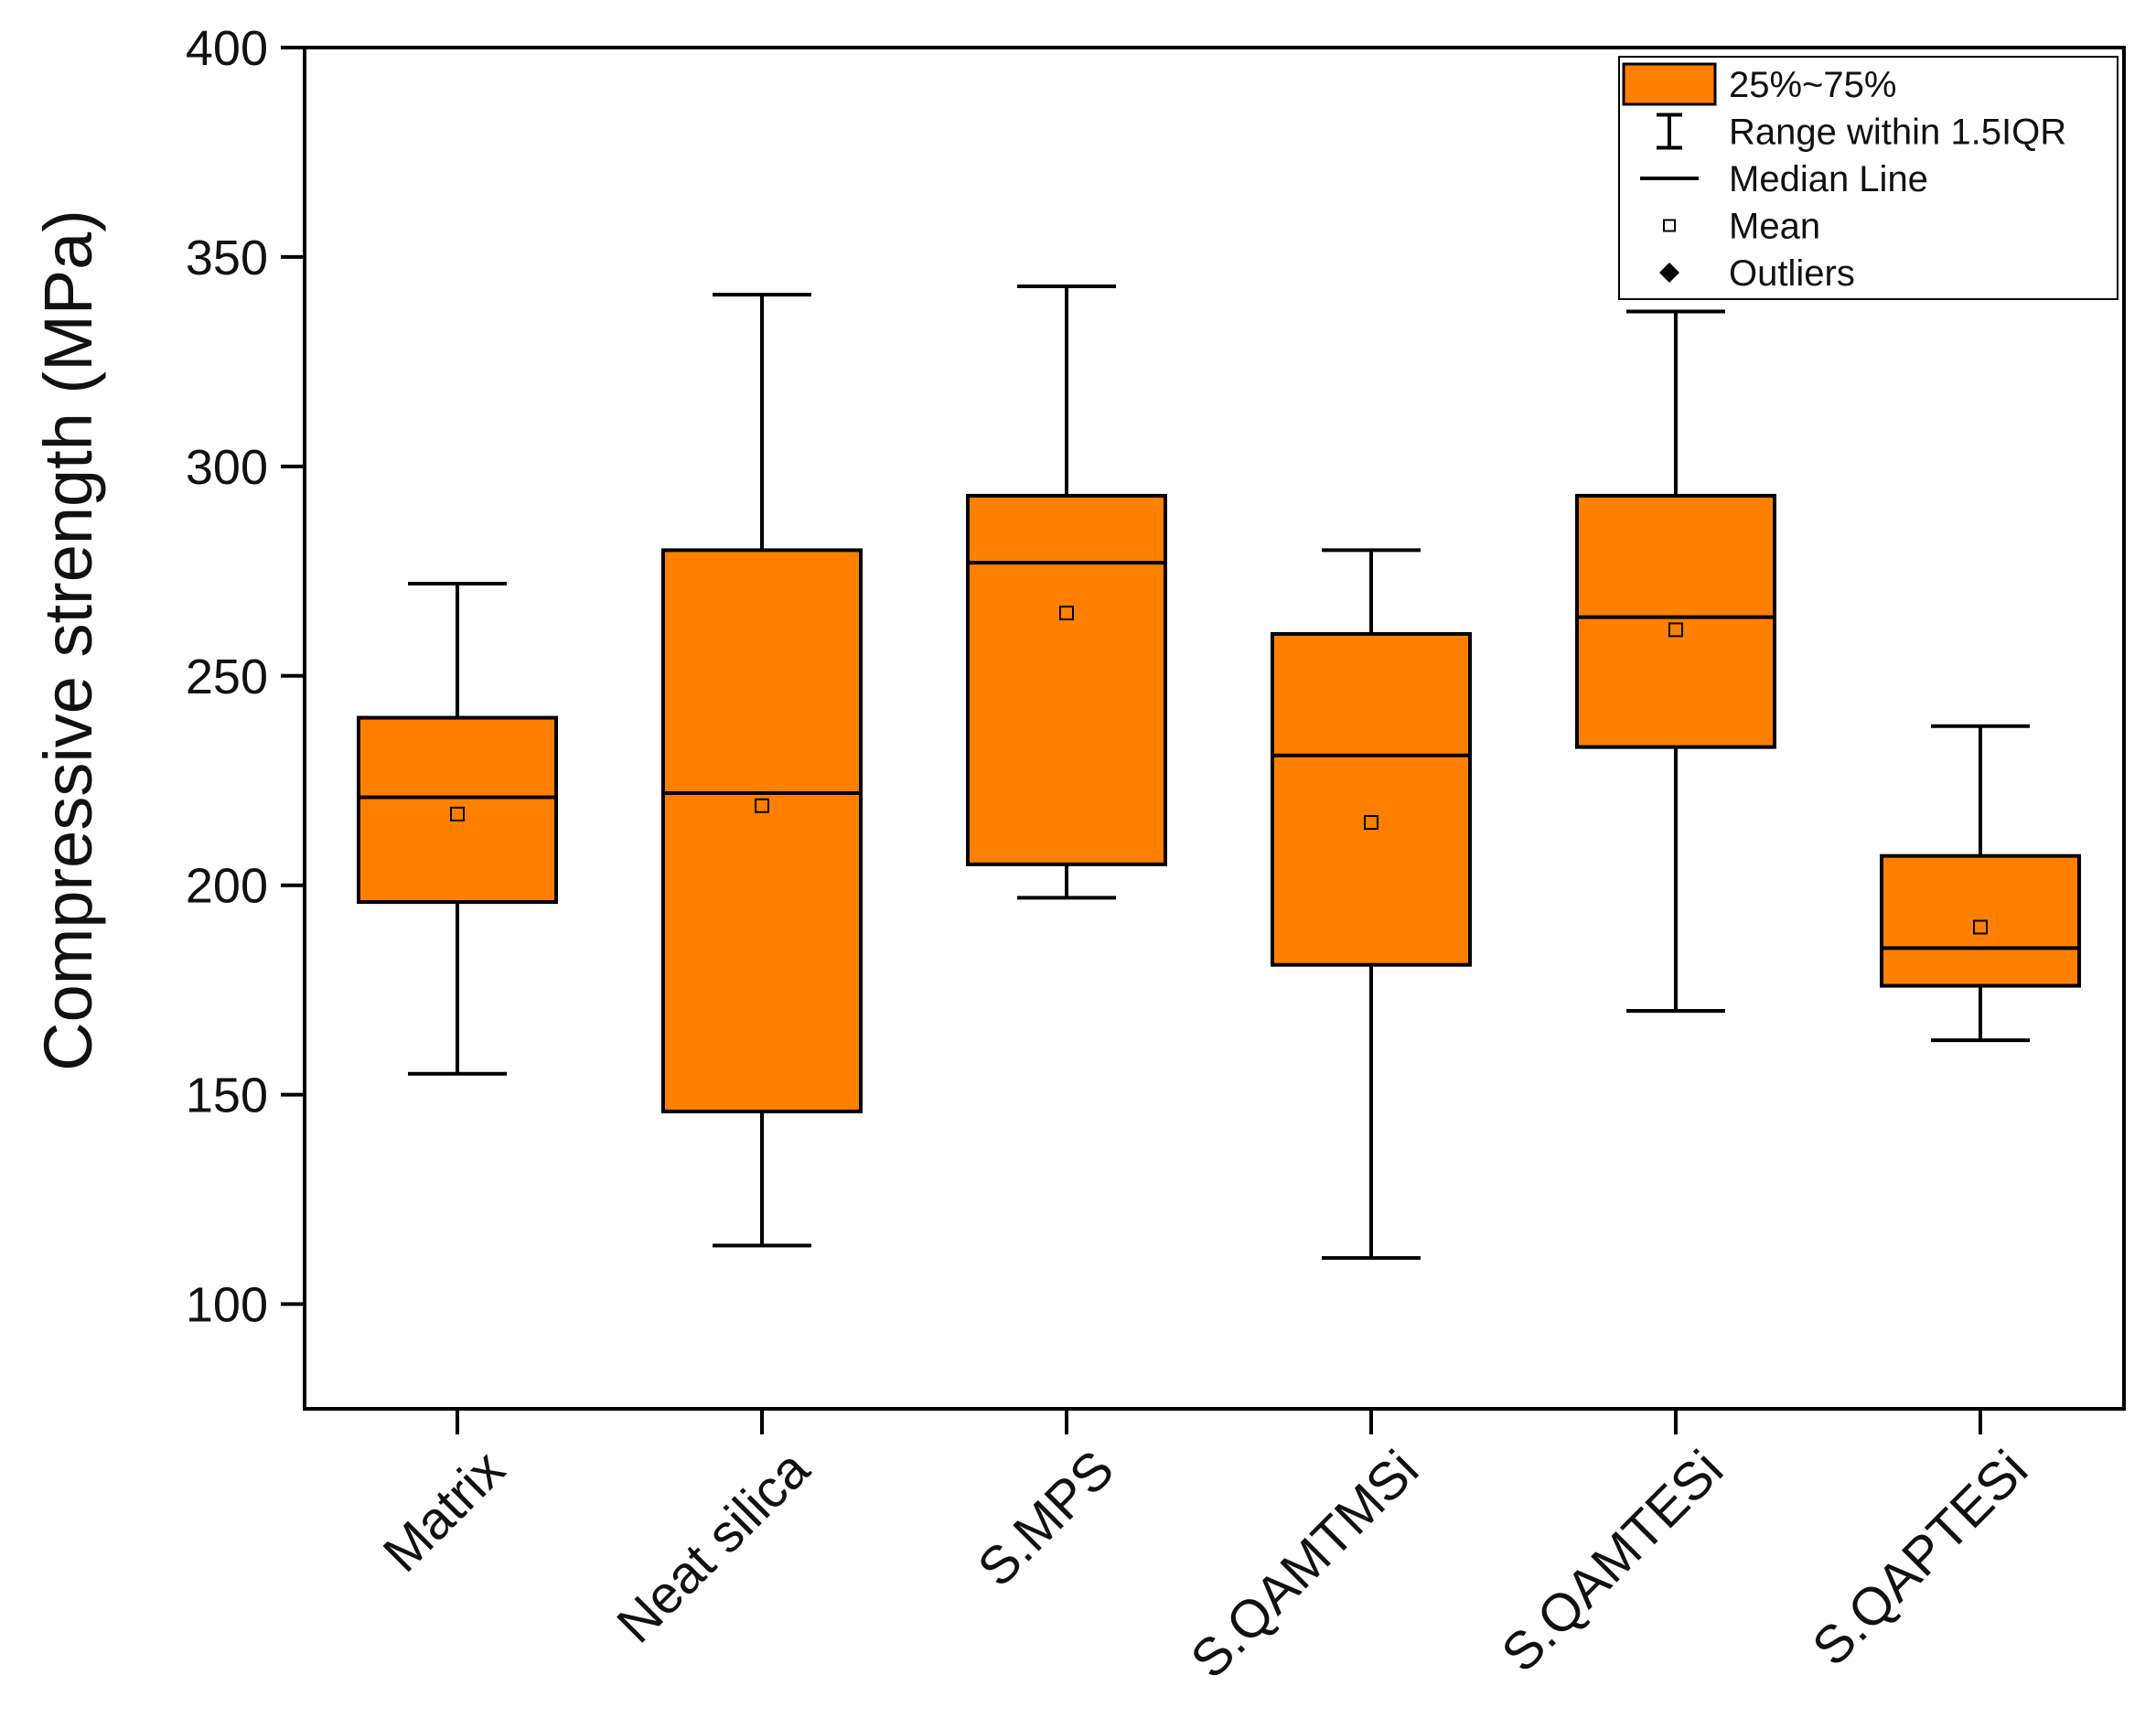  What do you see at coordinates (445, 1511) in the screenshot?
I see `x-tick-label: Matrix` at bounding box center [445, 1511].